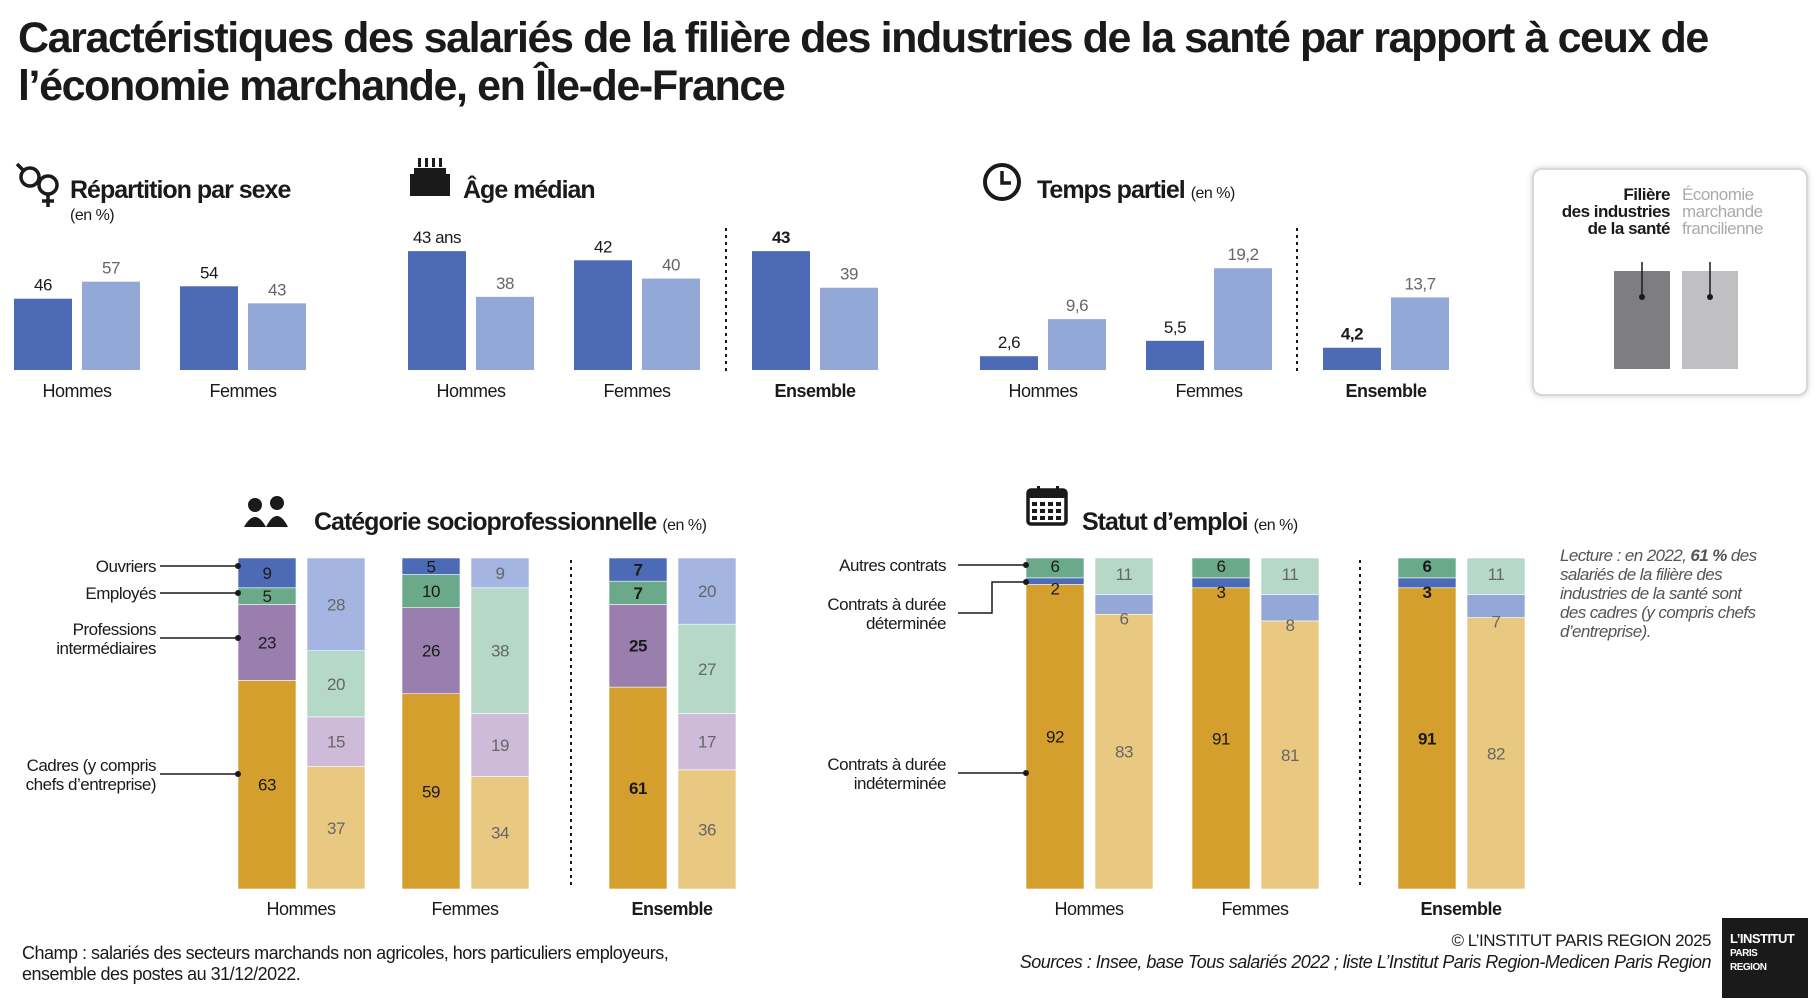 The width and height of the screenshot is (1817, 1000). I want to click on legend-eco-label: marchande, so click(1722, 211).